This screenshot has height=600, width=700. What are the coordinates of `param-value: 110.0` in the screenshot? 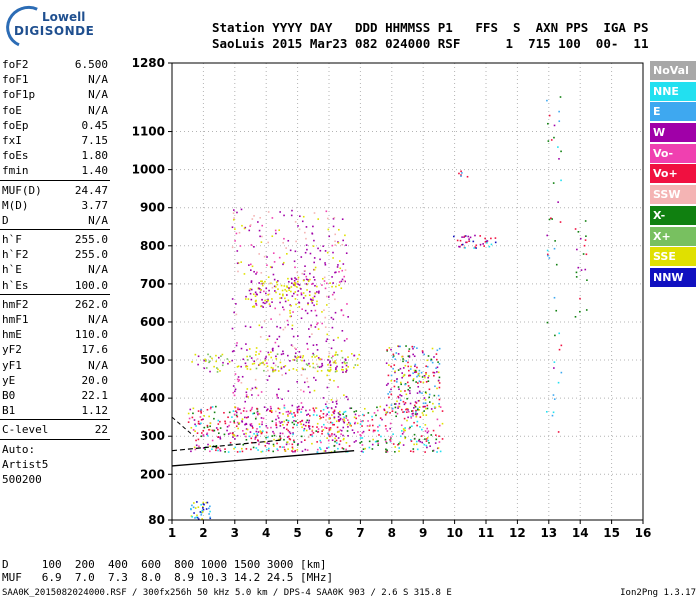 It's located at (91, 335).